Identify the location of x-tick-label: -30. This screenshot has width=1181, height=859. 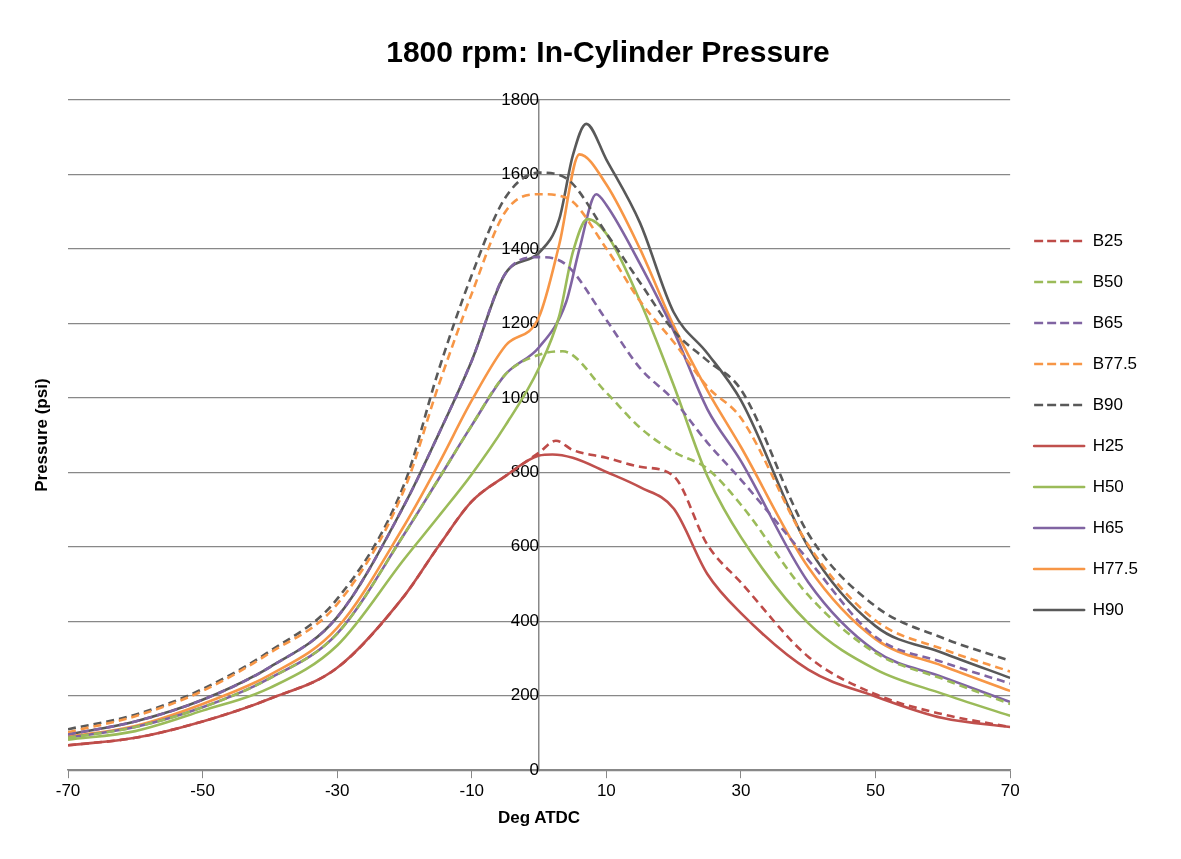
(337, 791).